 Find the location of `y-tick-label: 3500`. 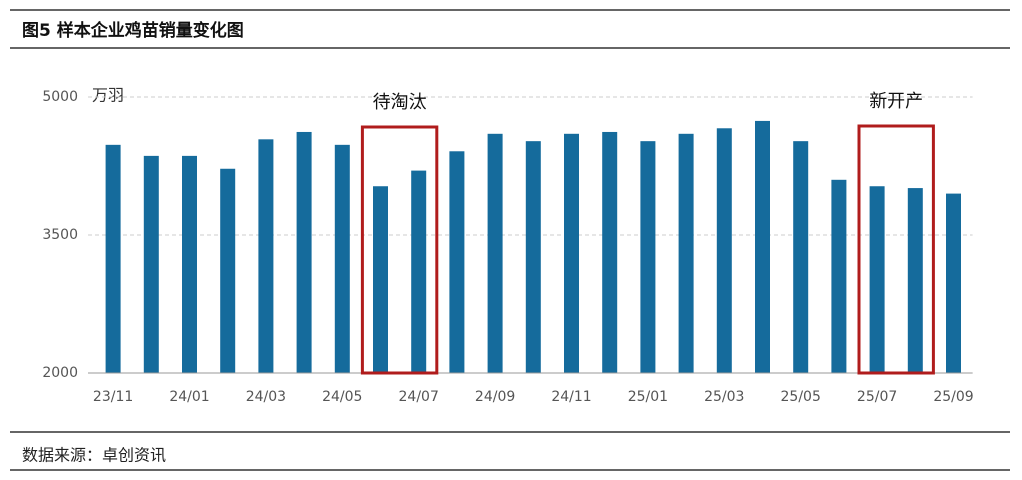

y-tick-label: 3500 is located at coordinates (60, 235).